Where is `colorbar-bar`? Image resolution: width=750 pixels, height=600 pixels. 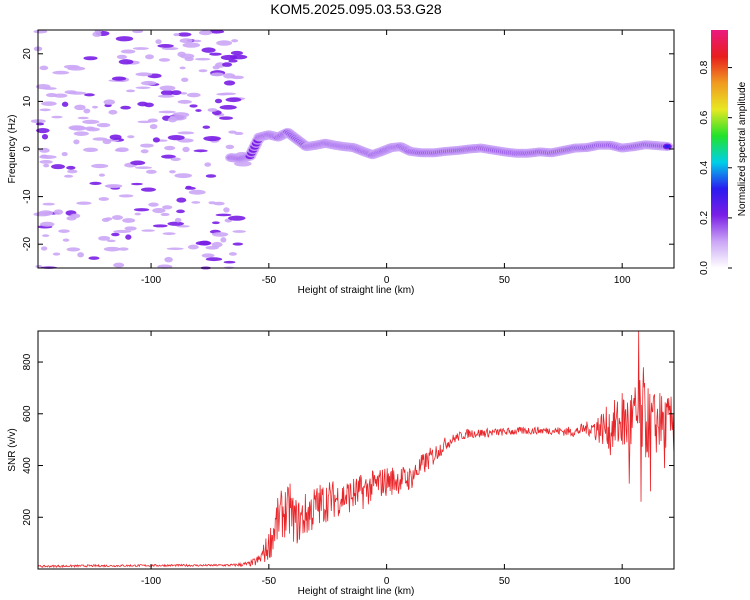 colorbar-bar is located at coordinates (719, 149).